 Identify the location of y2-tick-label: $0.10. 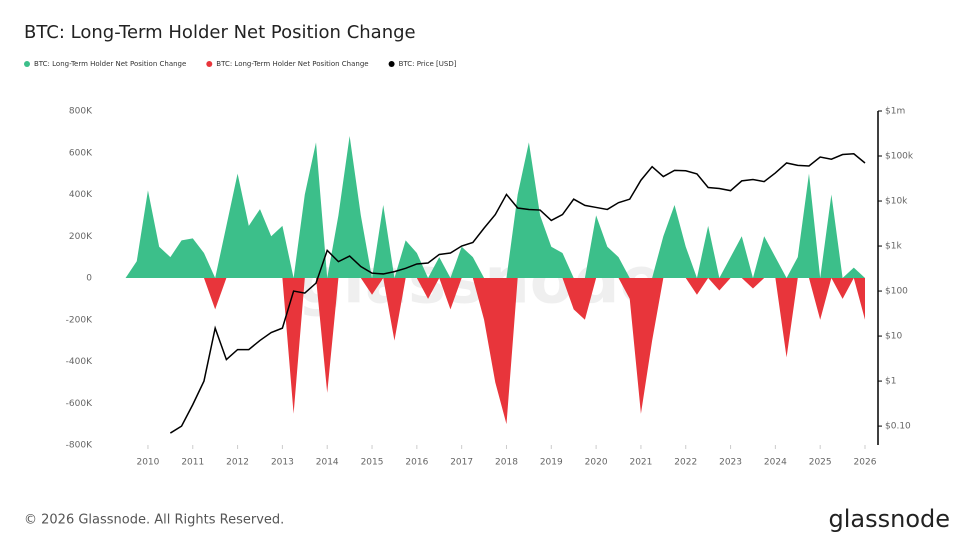
(898, 427).